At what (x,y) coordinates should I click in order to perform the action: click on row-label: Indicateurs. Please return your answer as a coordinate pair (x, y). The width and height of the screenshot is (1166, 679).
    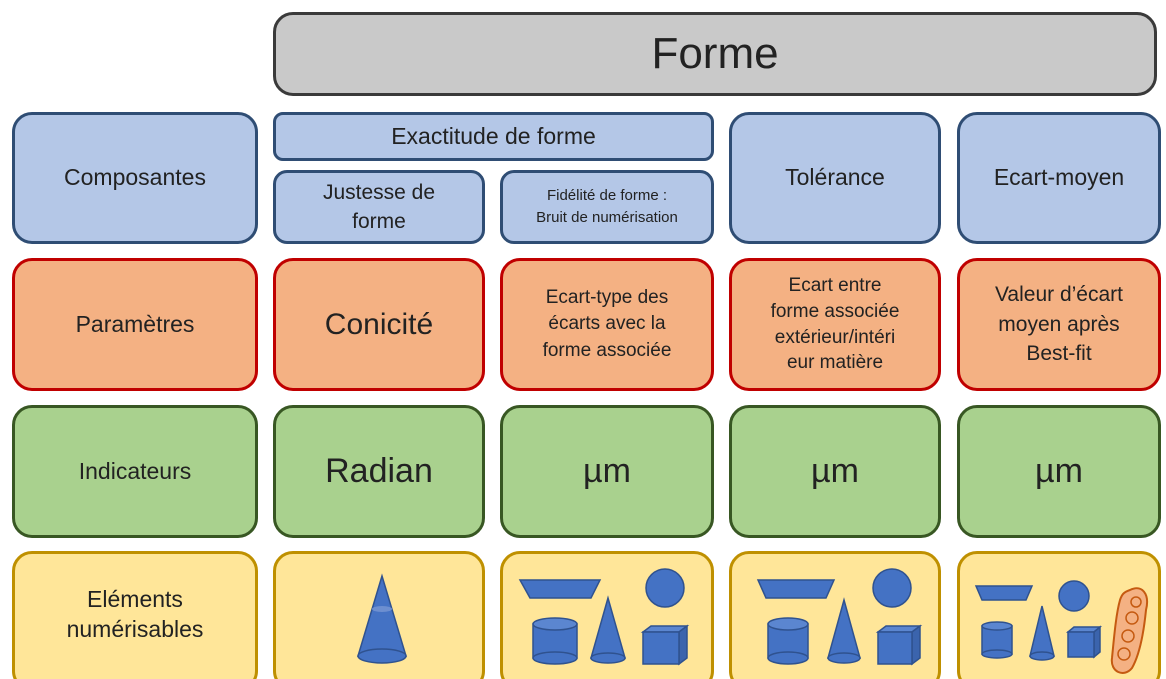
    Looking at the image, I should click on (135, 471).